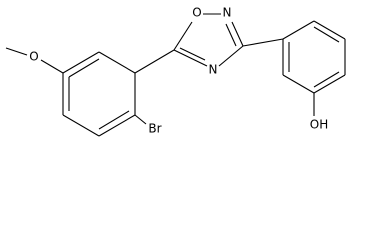  Describe the element at coordinates (319, 125) in the screenshot. I see `atom-label: OH` at that location.